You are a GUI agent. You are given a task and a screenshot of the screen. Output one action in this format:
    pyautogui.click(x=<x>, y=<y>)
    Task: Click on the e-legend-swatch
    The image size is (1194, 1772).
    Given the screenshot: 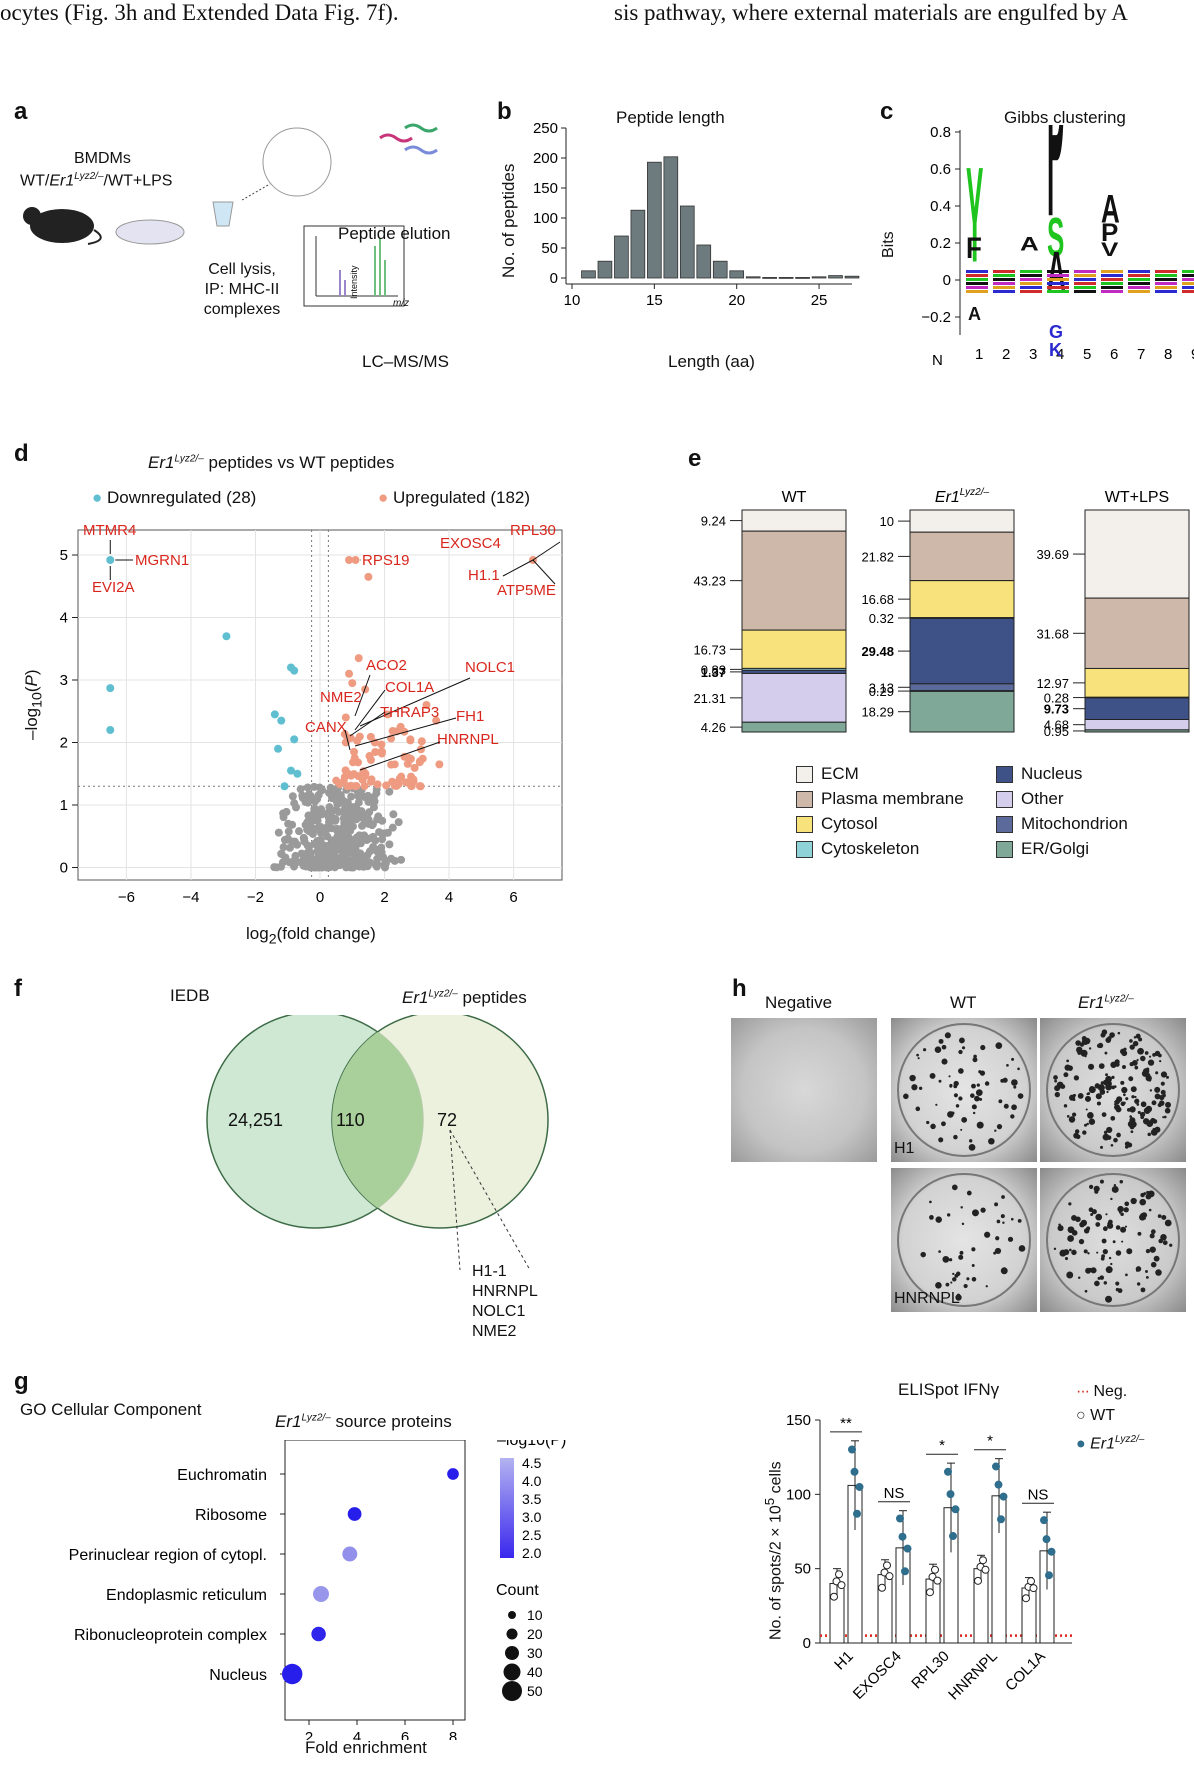 What is the action you would take?
    pyautogui.click(x=1004, y=824)
    